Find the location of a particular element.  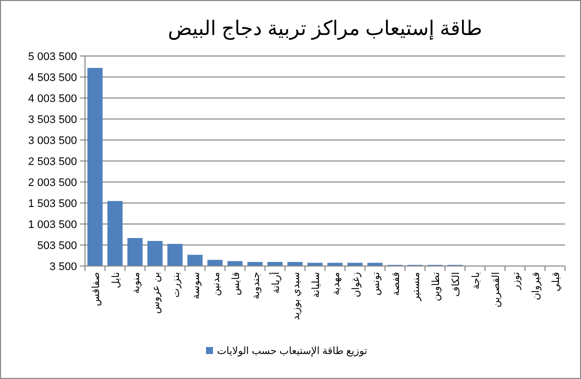

x-tick-label: سليانة is located at coordinates (316, 285).